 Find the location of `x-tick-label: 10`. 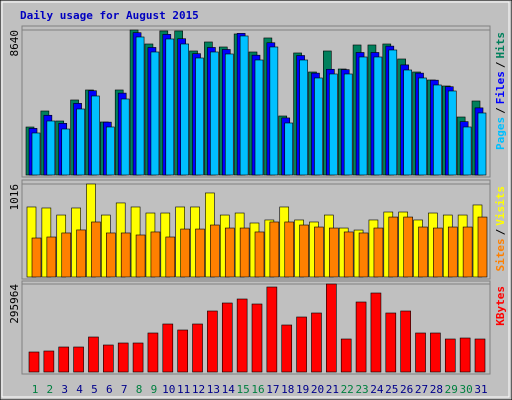

x-tick-label: 10 is located at coordinates (168, 389).